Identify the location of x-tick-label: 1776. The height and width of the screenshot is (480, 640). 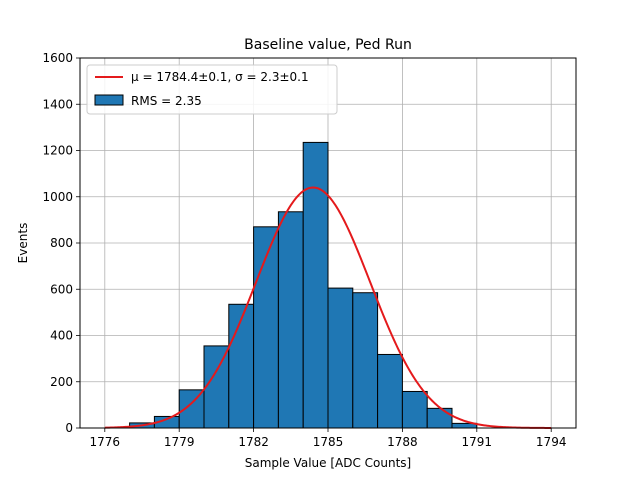
(105, 442).